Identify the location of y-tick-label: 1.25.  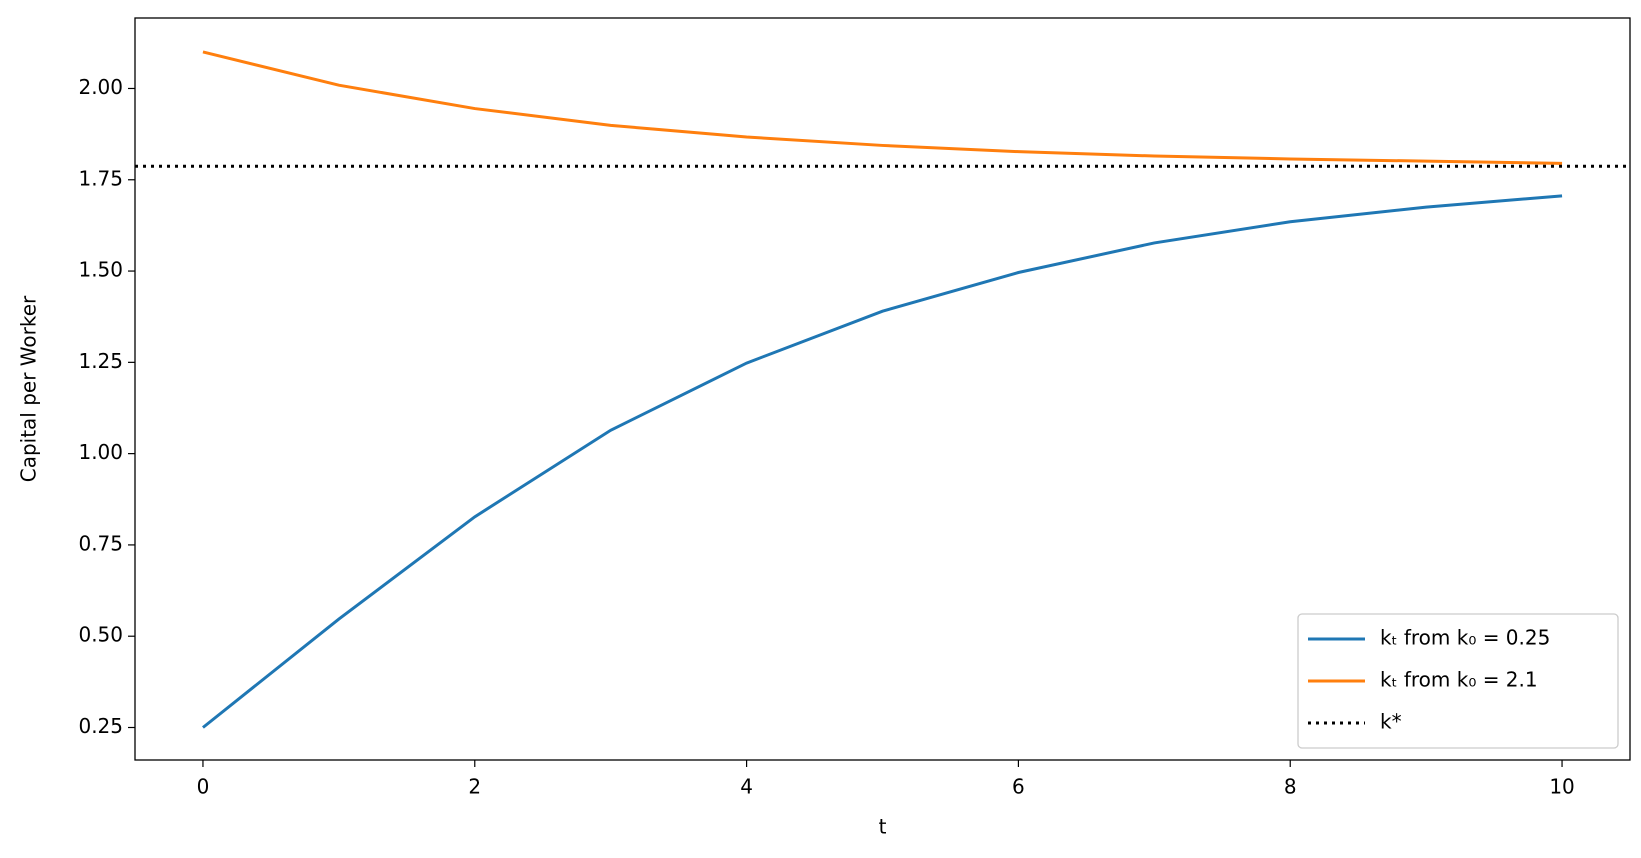
(100, 361).